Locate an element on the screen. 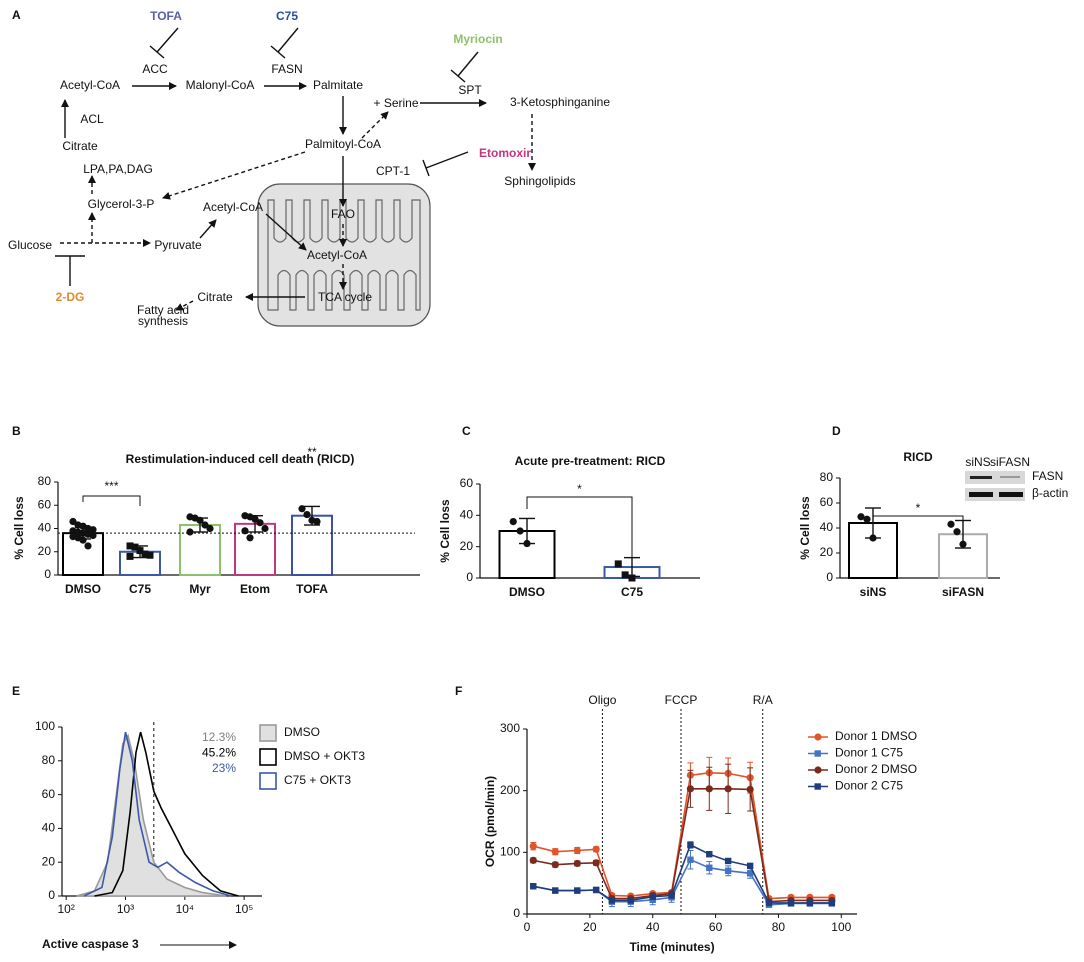  inset-label: β-actin is located at coordinates (1050, 493).